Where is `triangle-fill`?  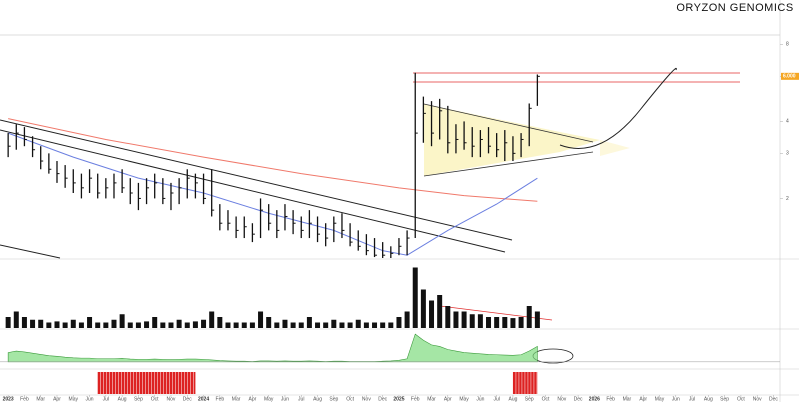 triangle-fill is located at coordinates (512, 140).